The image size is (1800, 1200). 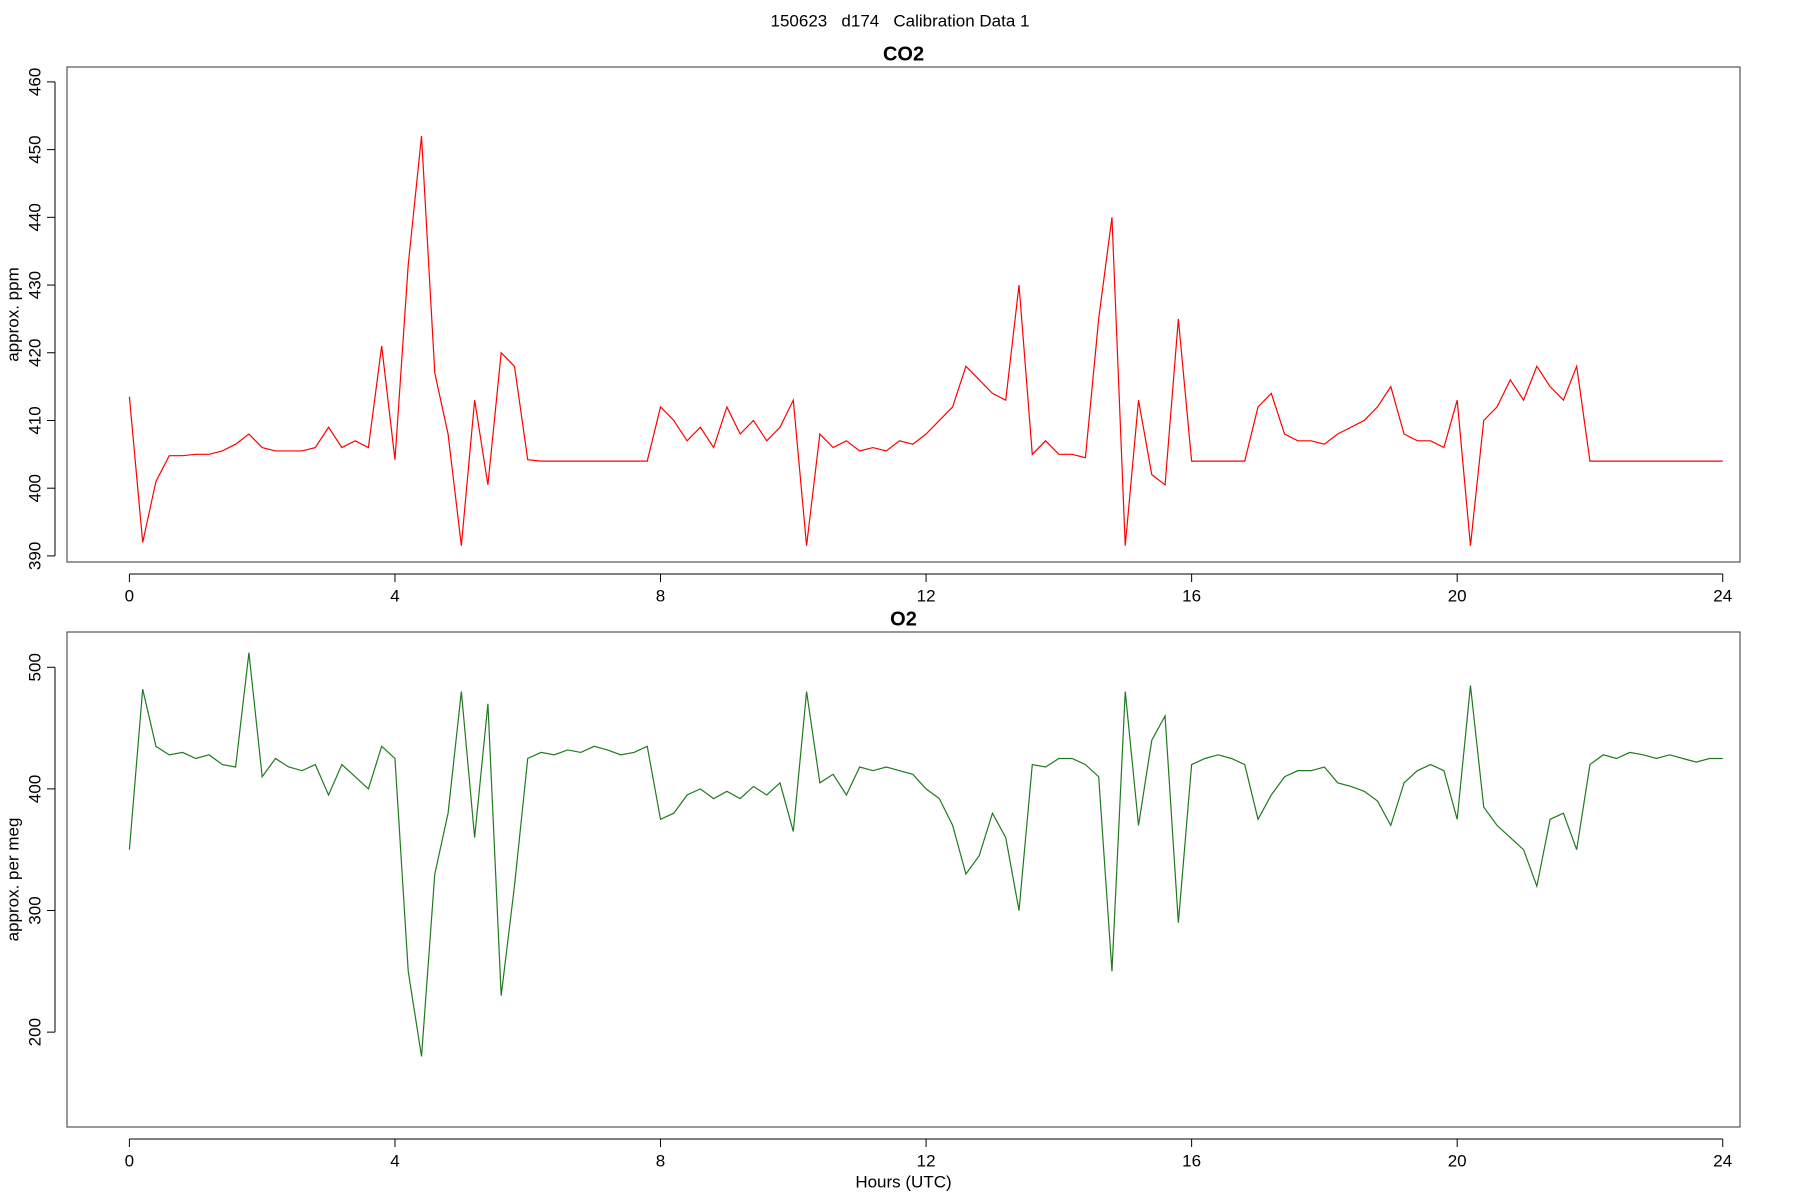 What do you see at coordinates (34, 353) in the screenshot?
I see `y-tick-label: 420` at bounding box center [34, 353].